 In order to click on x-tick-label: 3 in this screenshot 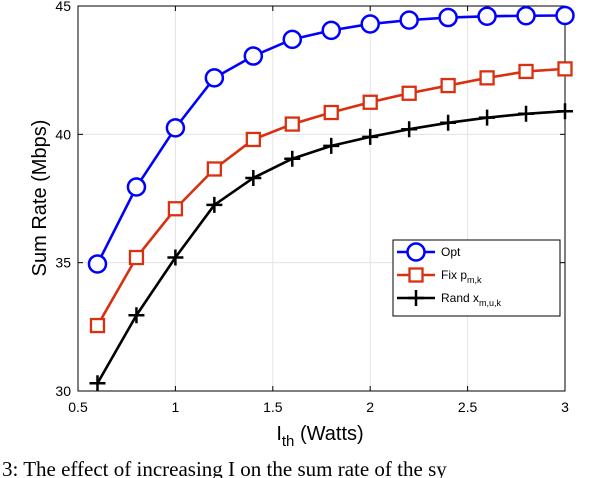, I will do `click(565, 407)`.